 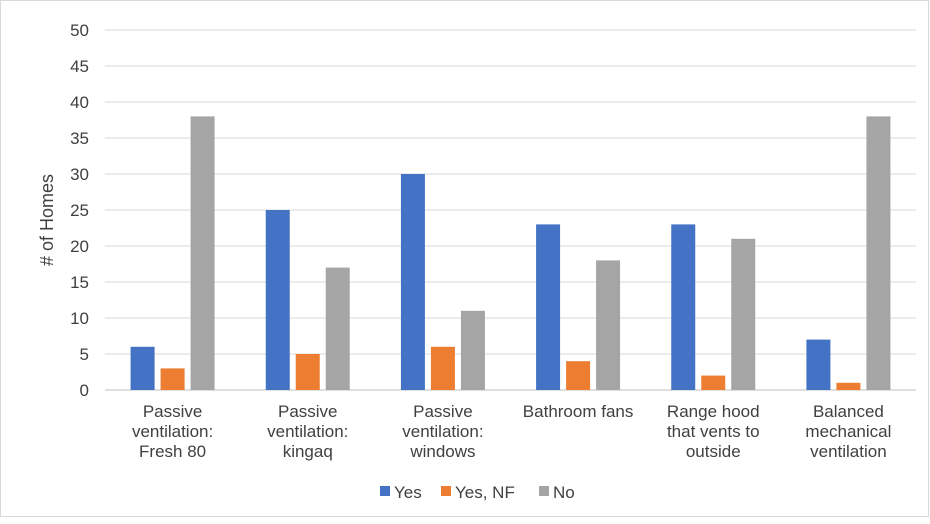 What do you see at coordinates (47, 220) in the screenshot?
I see `y-axis-label: # of Homes` at bounding box center [47, 220].